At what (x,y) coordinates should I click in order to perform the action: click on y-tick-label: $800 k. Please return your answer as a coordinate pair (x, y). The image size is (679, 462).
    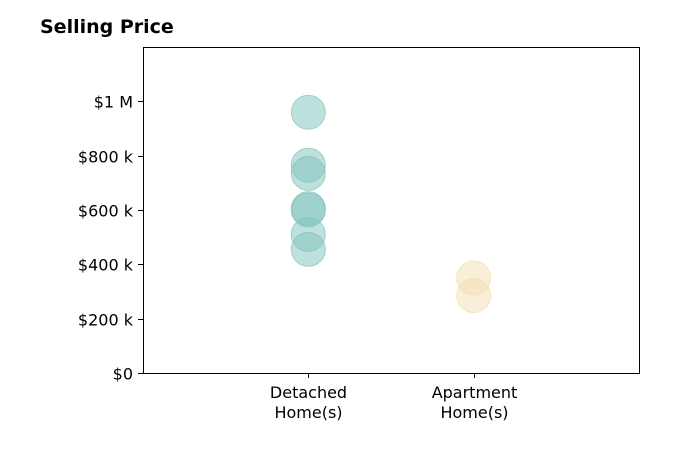
    Looking at the image, I should click on (106, 157).